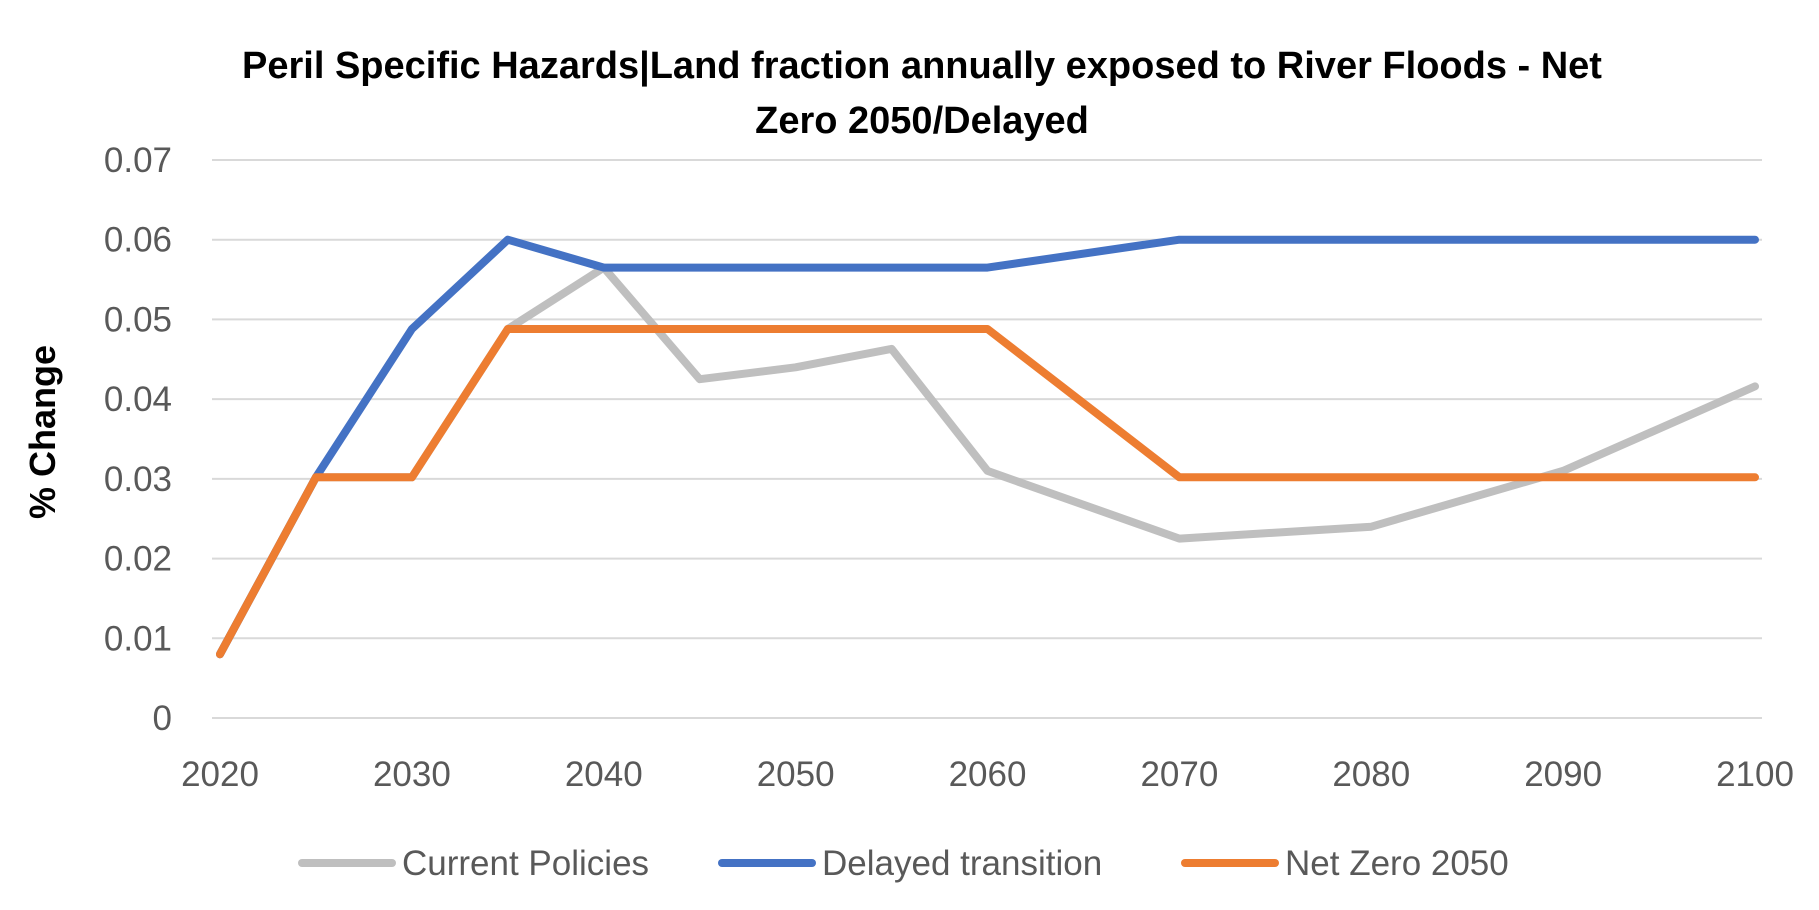 The image size is (1819, 910). I want to click on legend-label-delayed-transition: Delayed transition, so click(962, 863).